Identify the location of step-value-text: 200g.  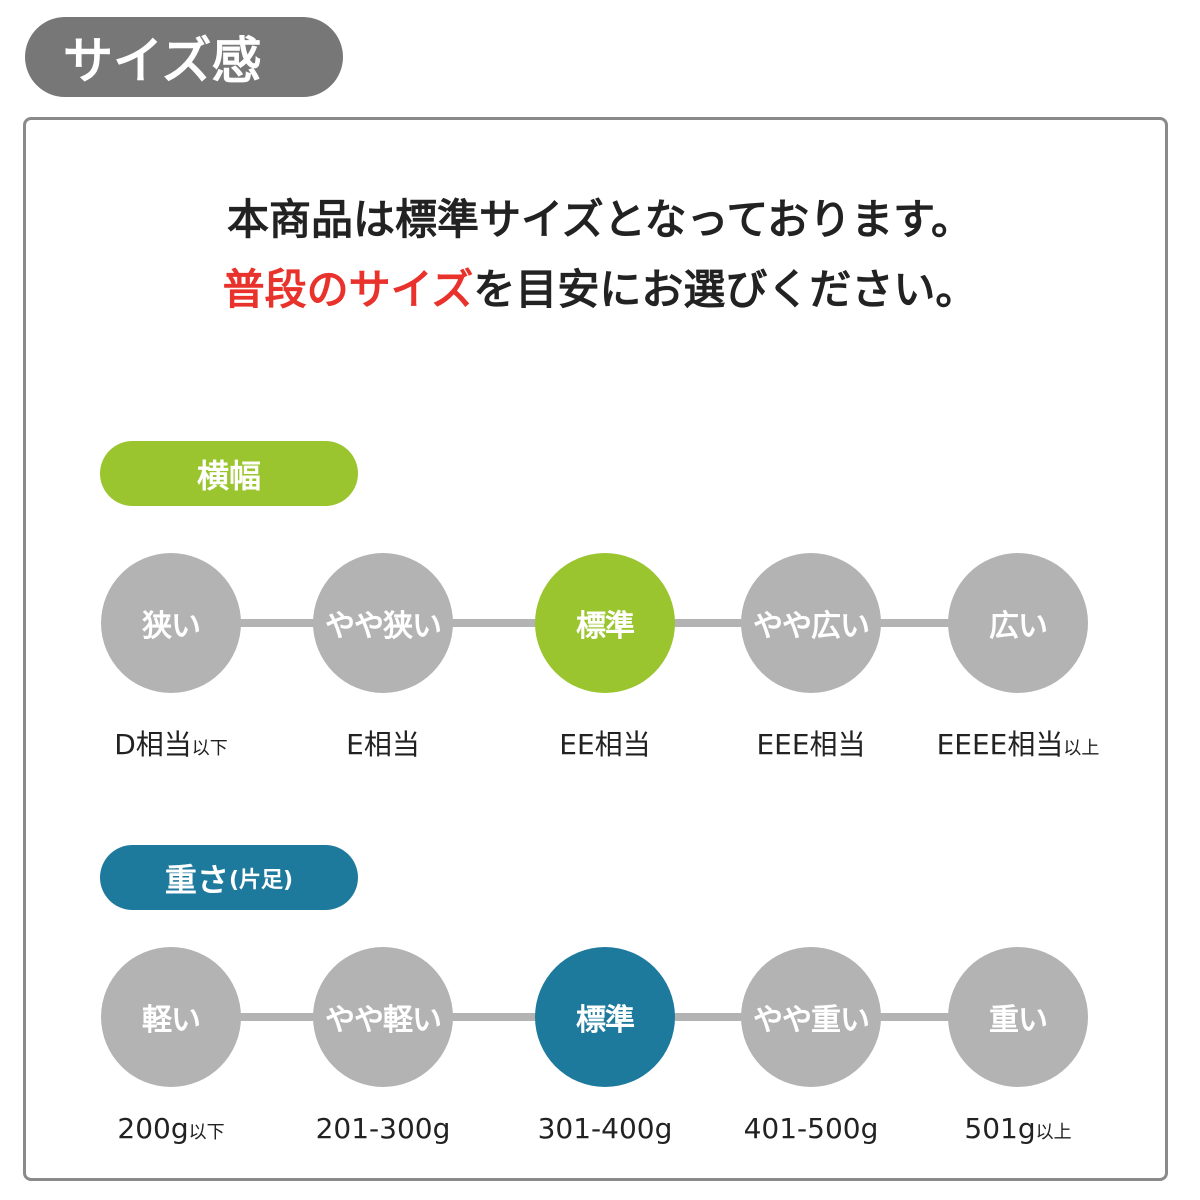
(153, 1128).